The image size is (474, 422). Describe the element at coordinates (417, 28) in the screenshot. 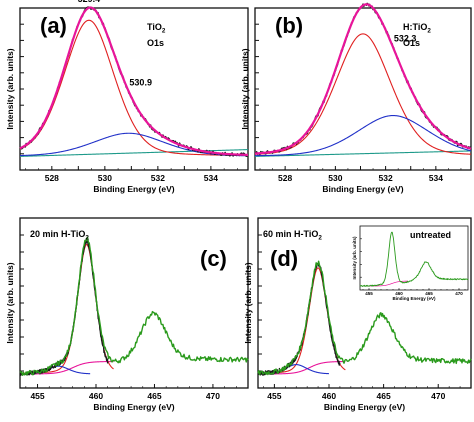

I see `material-label: H:TiO2` at that location.